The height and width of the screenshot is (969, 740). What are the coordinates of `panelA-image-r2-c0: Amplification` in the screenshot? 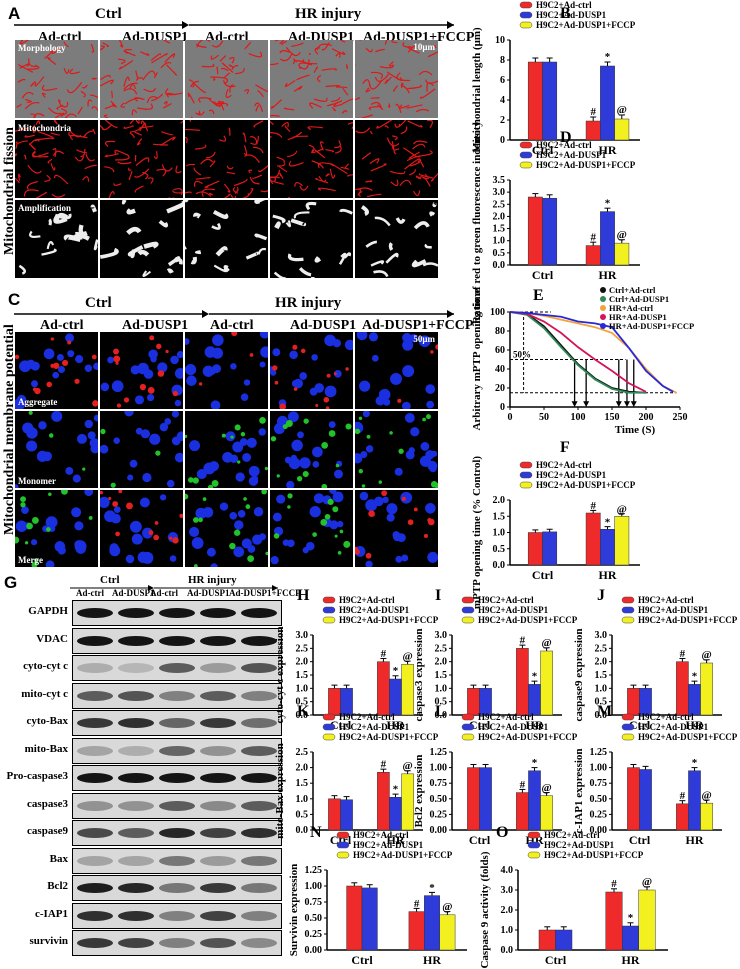 It's located at (56, 239).